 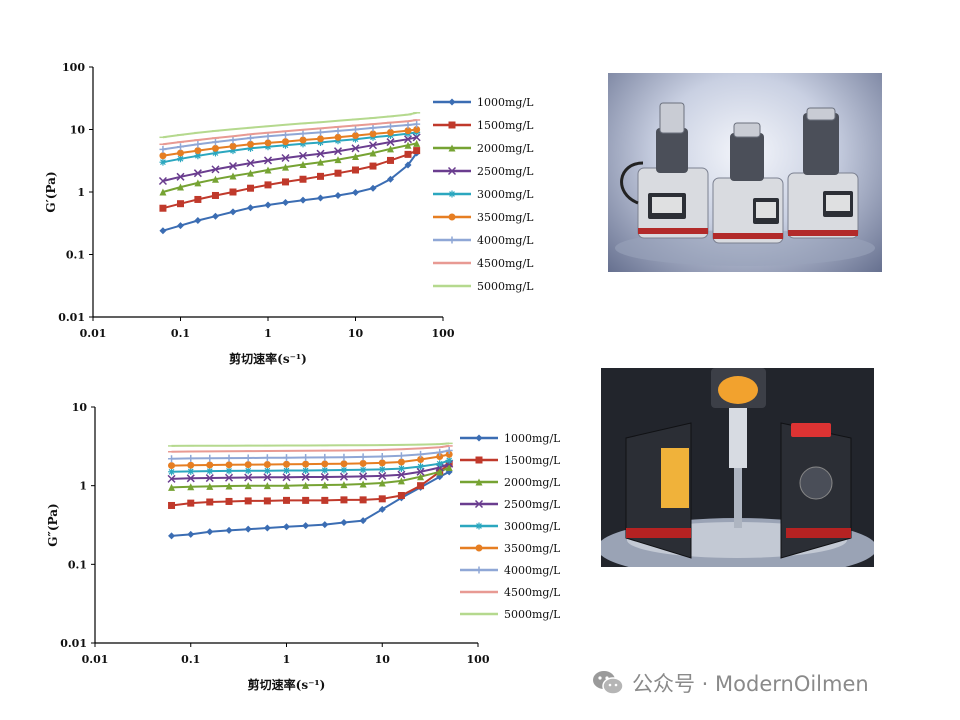 I want to click on rheometer-lineup-illustration, so click(x=745, y=184).